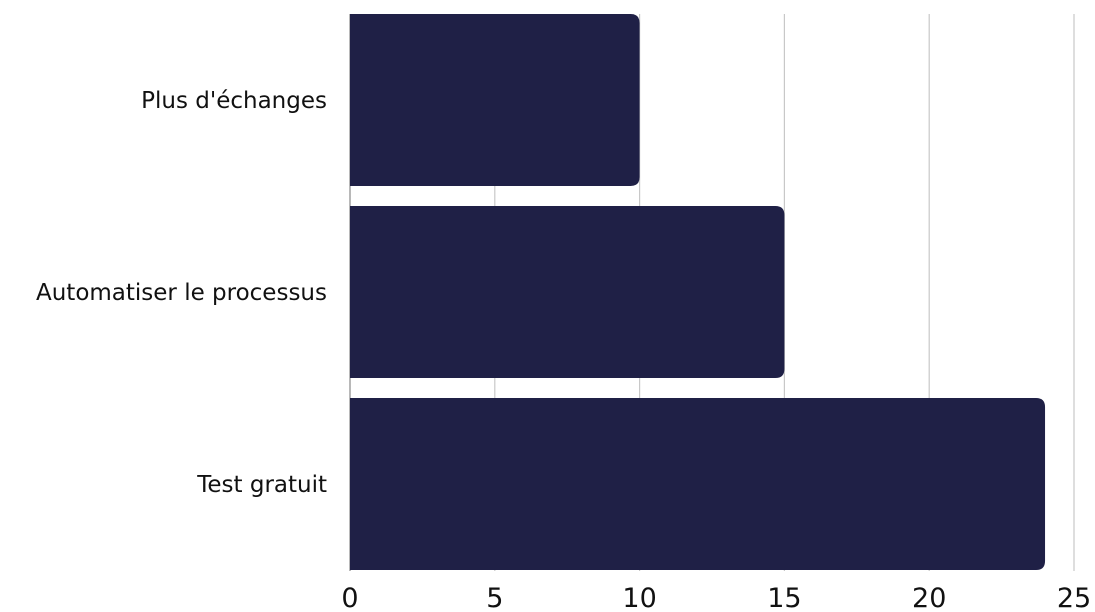  What do you see at coordinates (1074, 597) in the screenshot?
I see `x-tick-label-25: 25` at bounding box center [1074, 597].